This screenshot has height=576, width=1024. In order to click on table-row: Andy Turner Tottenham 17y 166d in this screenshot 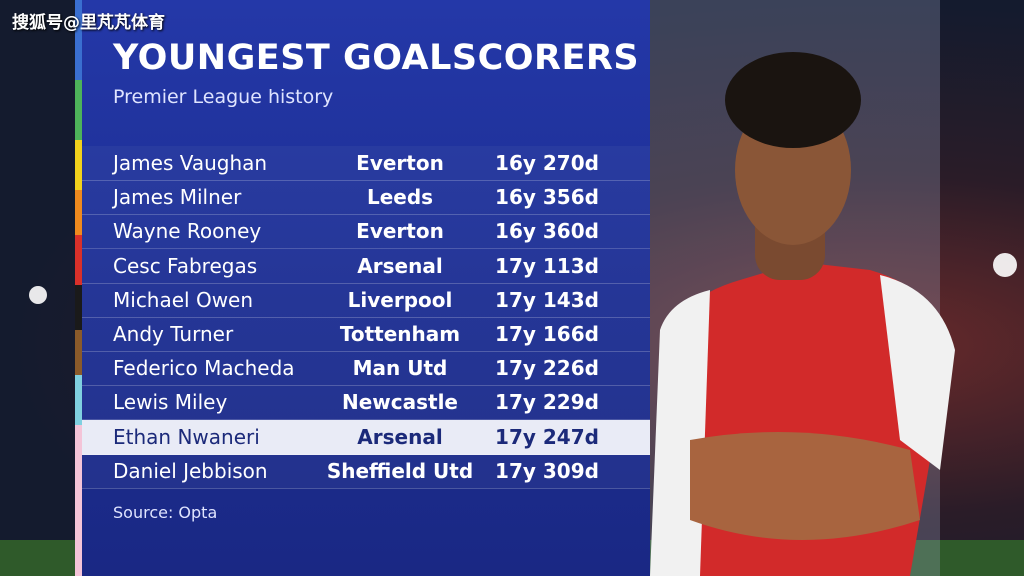, I will do `click(366, 334)`.